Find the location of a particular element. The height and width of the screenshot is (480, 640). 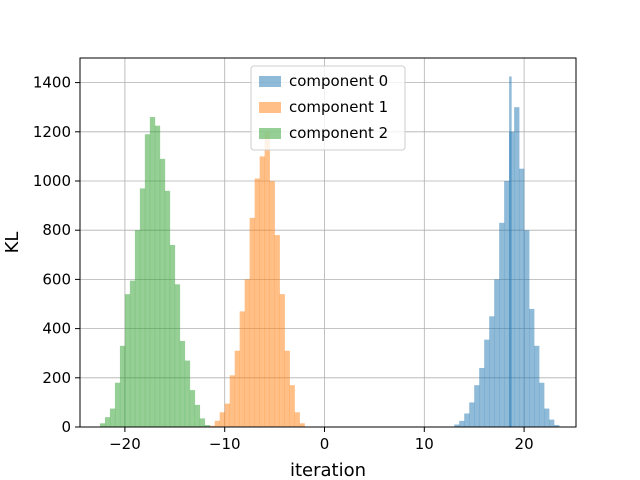

legend-box is located at coordinates (328, 108).